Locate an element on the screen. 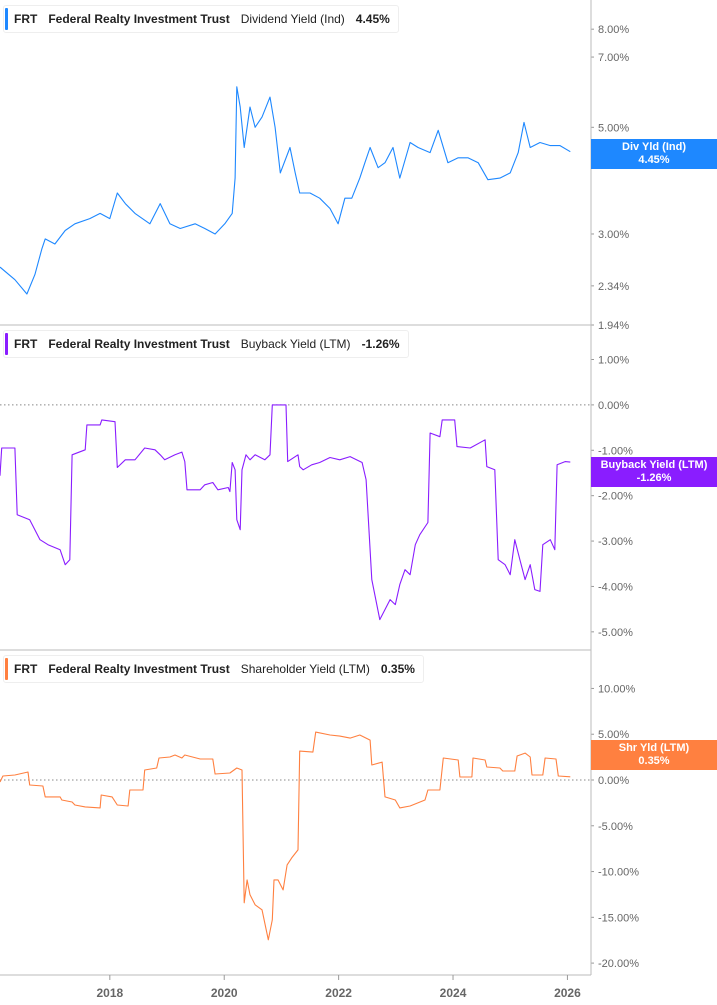 The height and width of the screenshot is (1005, 717). x-tick-label: 2026 is located at coordinates (567, 993).